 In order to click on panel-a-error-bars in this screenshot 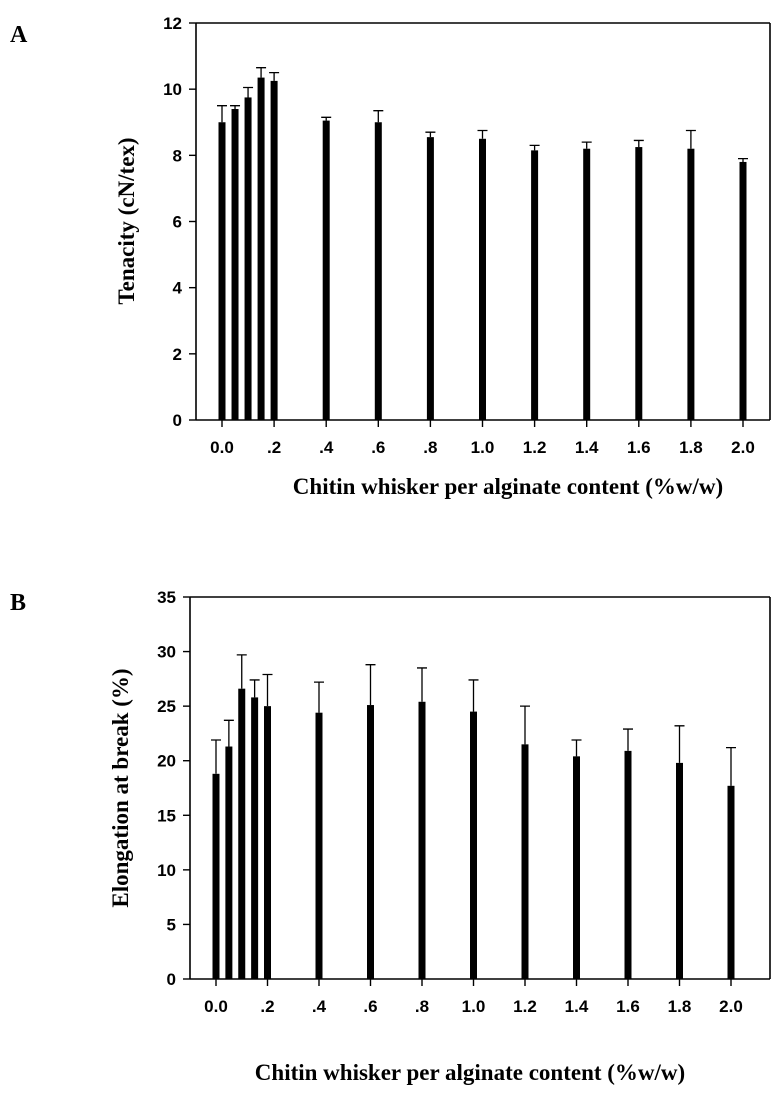, I will do `click(482, 114)`.